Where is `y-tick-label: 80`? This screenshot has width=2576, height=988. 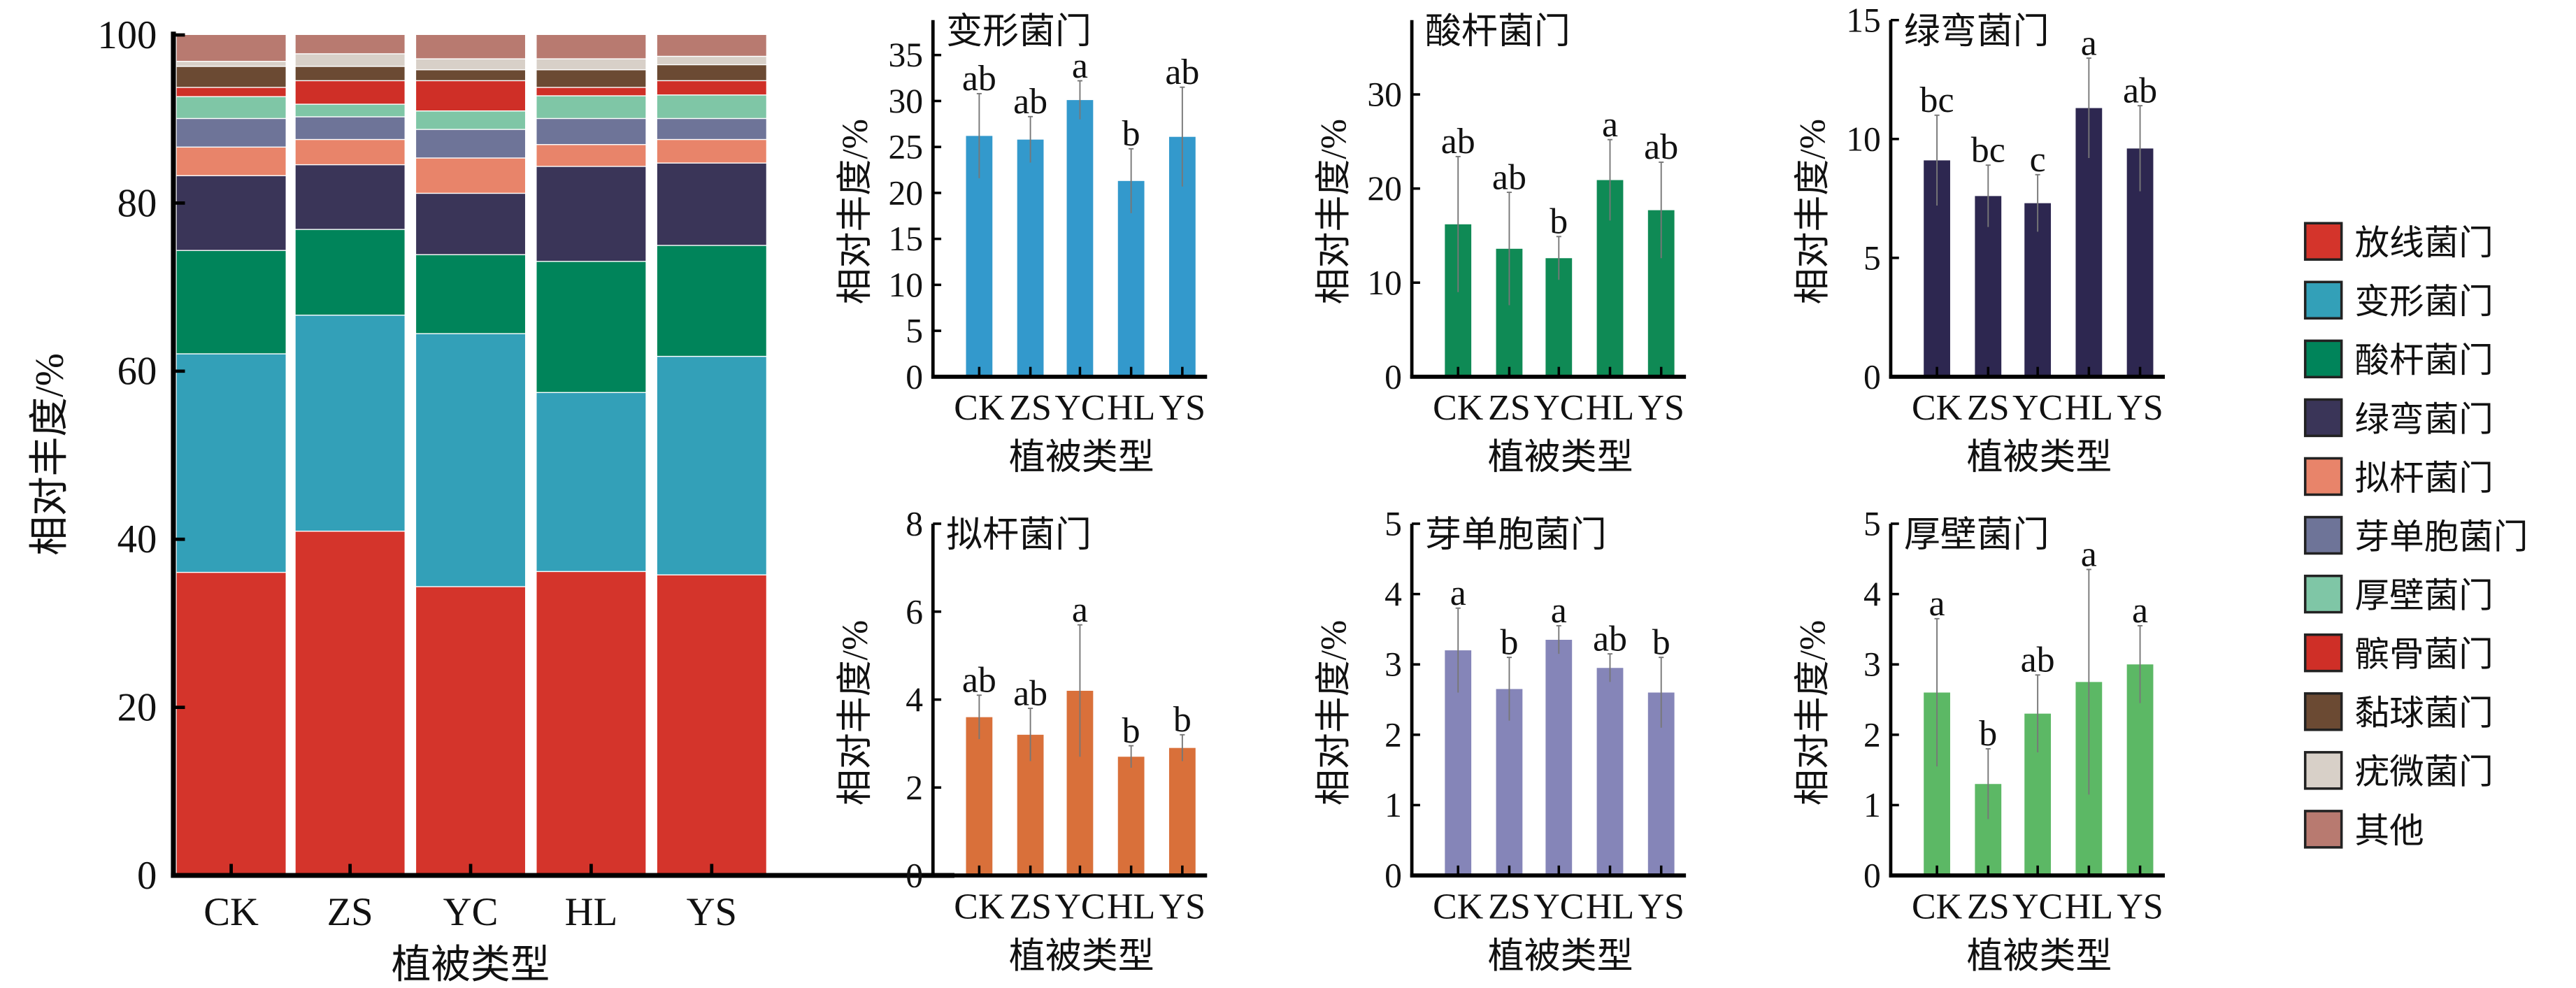
y-tick-label: 80 is located at coordinates (137, 204).